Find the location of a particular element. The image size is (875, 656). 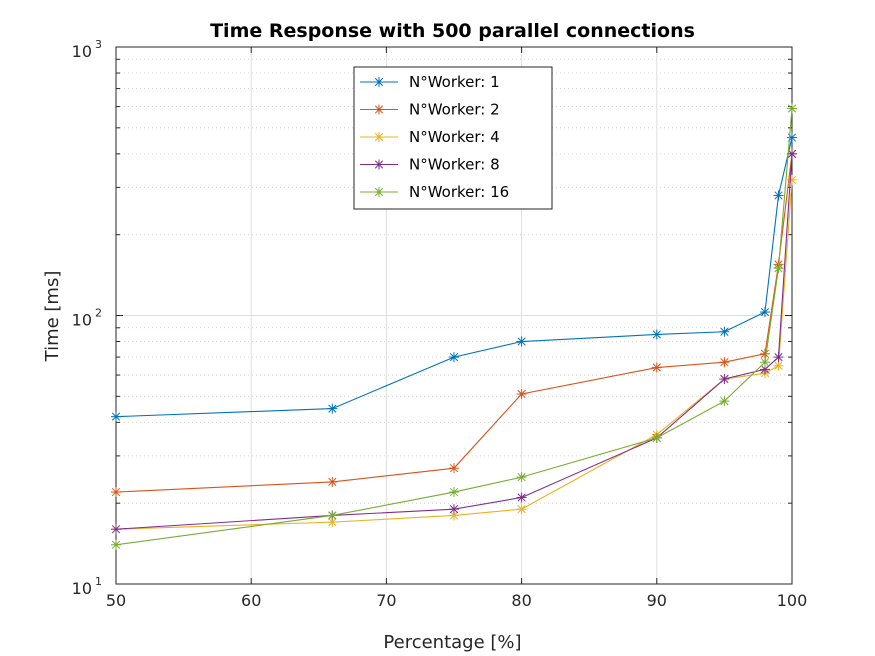

legend-entry: N°Worker: 1 is located at coordinates (430, 82).